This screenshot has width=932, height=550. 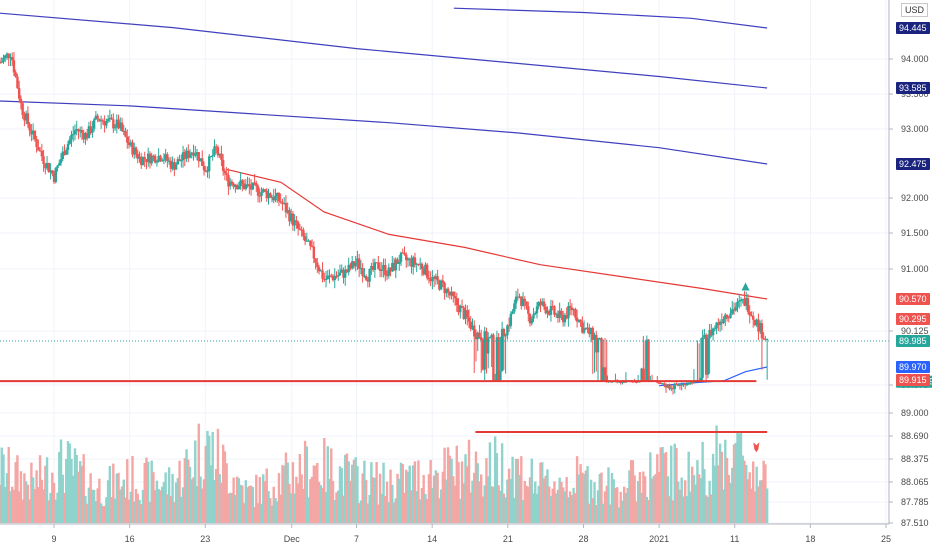 What do you see at coordinates (915, 482) in the screenshot?
I see `y-tick-label: 88.065` at bounding box center [915, 482].